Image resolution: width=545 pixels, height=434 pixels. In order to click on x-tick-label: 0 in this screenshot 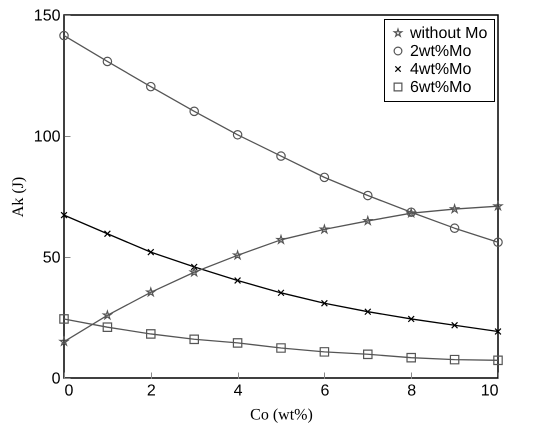, I will do `click(69, 391)`.